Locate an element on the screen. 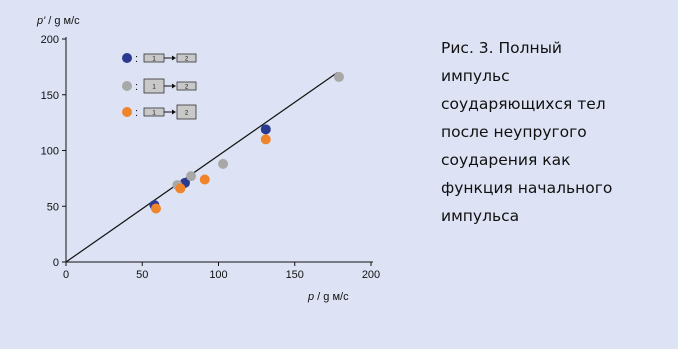 This screenshot has width=678, height=349. y-tick-label: 50 is located at coordinates (53, 207).